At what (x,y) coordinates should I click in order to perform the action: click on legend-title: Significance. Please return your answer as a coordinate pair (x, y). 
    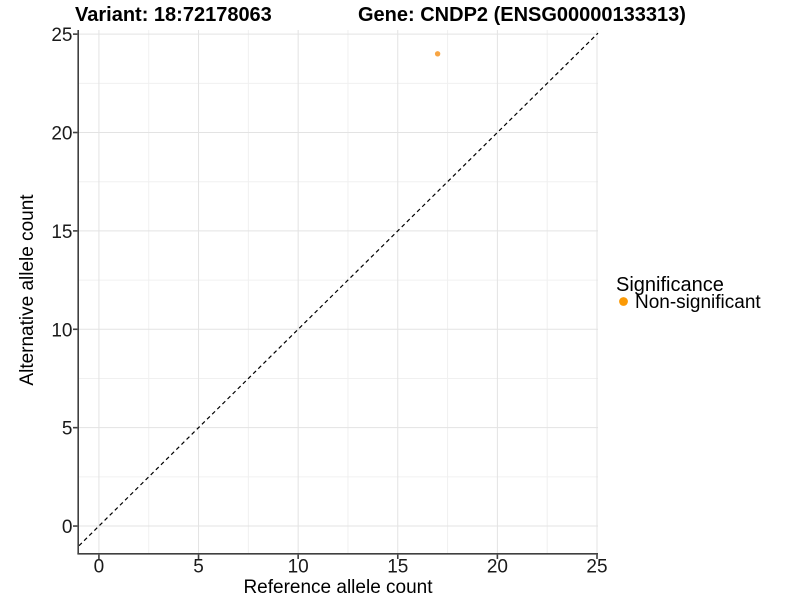
    Looking at the image, I should click on (670, 285).